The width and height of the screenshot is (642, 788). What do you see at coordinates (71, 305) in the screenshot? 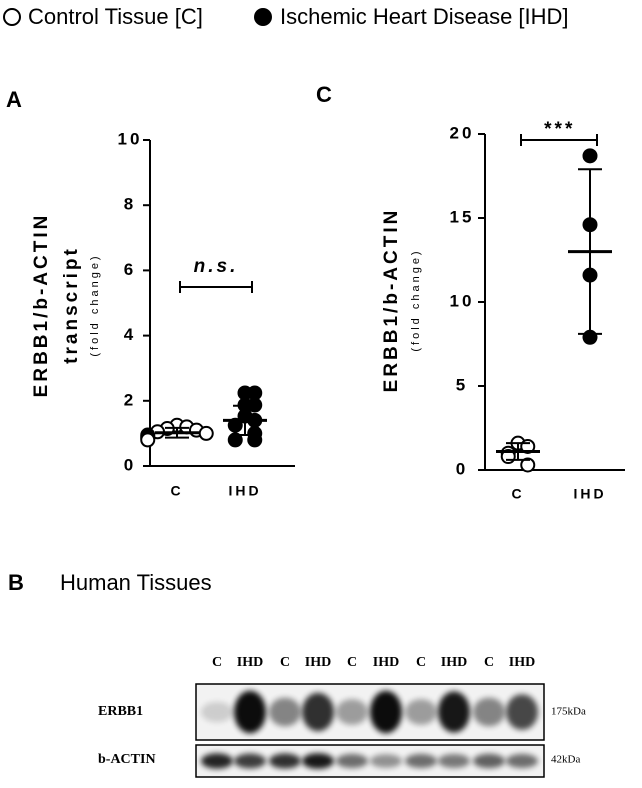
I see `y-axis-label: transcript` at bounding box center [71, 305].